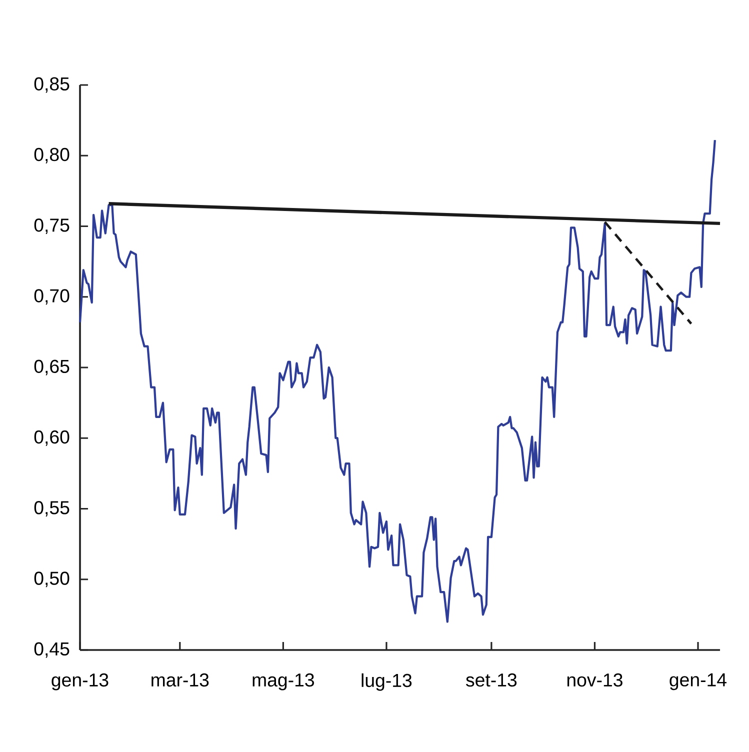  Describe the element at coordinates (52, 156) in the screenshot. I see `y-tick-label: 0,80` at that location.